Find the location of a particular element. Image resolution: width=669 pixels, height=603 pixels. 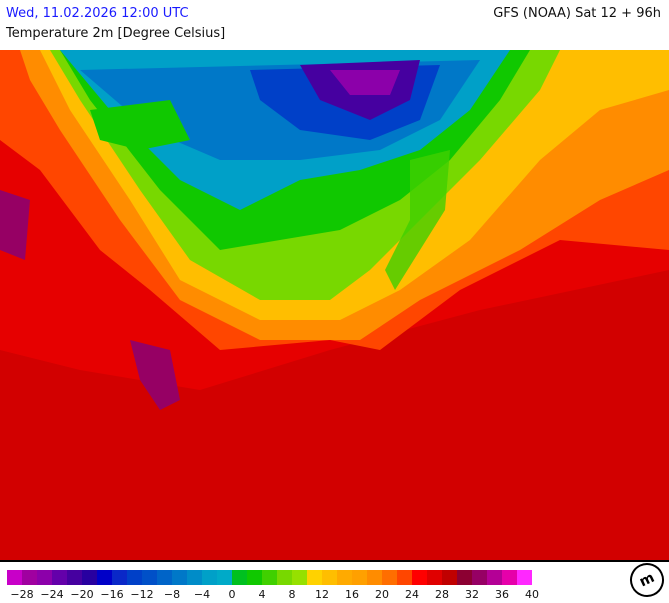

legend-tick-label: 24 is located at coordinates (412, 594).